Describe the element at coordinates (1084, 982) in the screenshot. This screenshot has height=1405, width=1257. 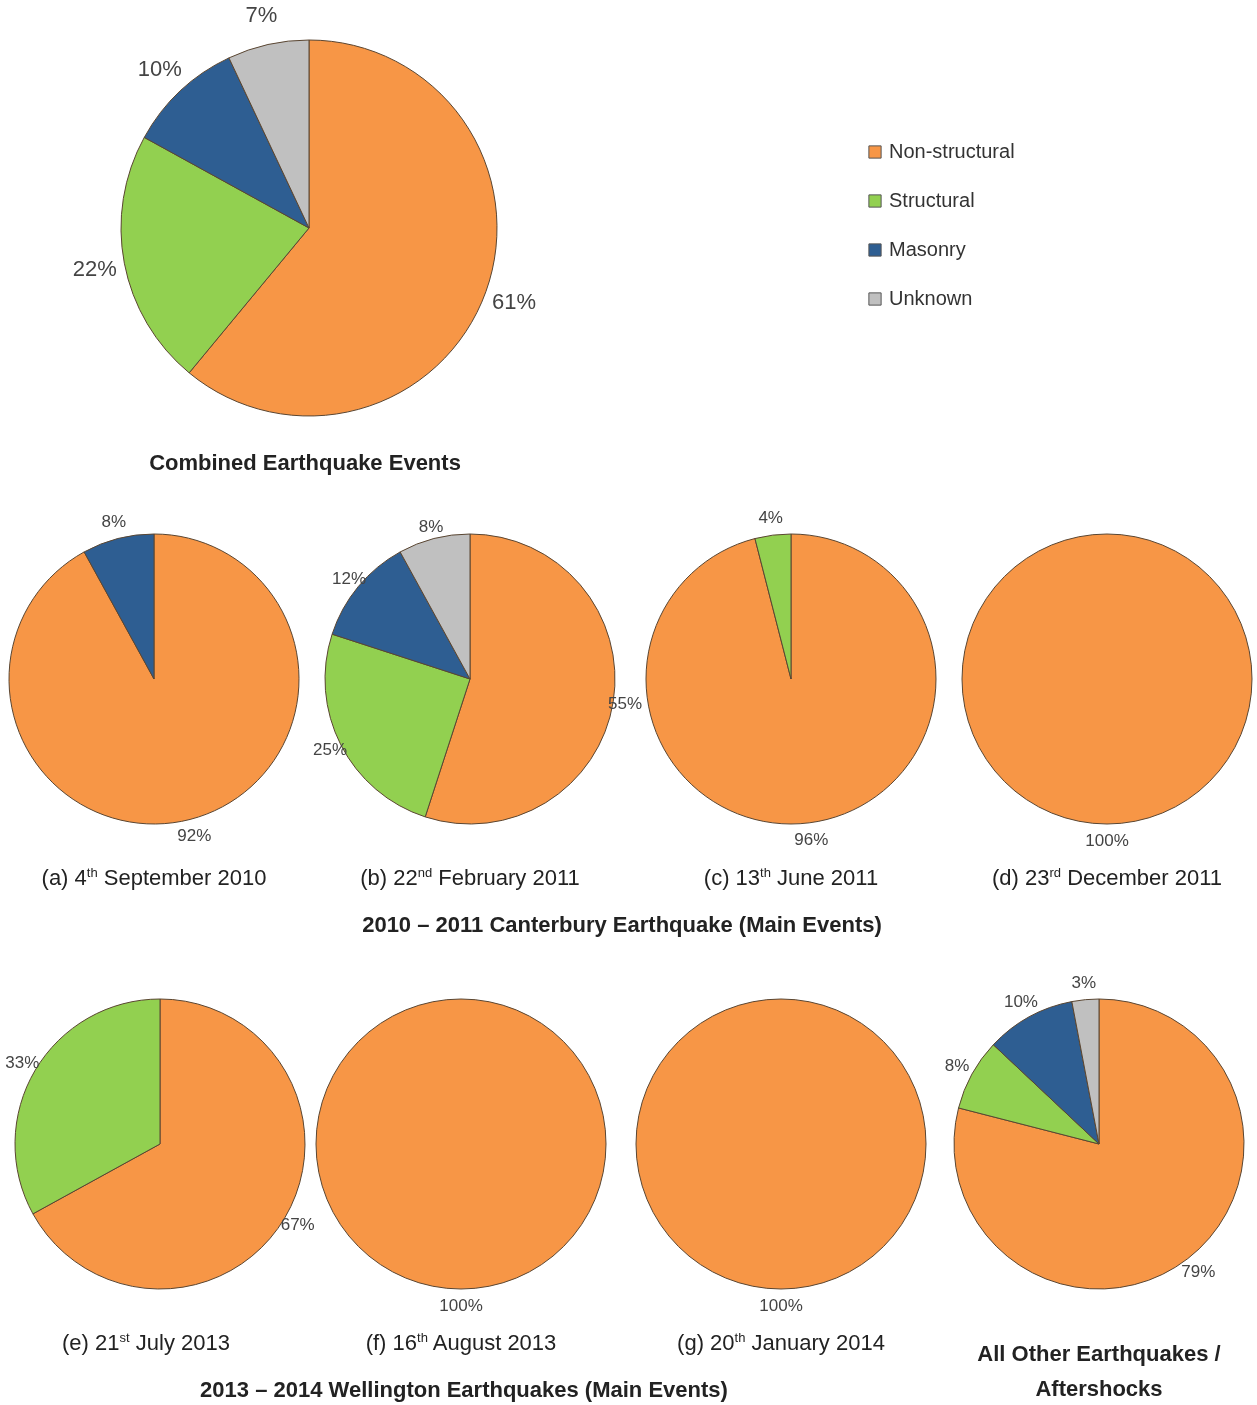
I see `data-label: 3%` at that location.